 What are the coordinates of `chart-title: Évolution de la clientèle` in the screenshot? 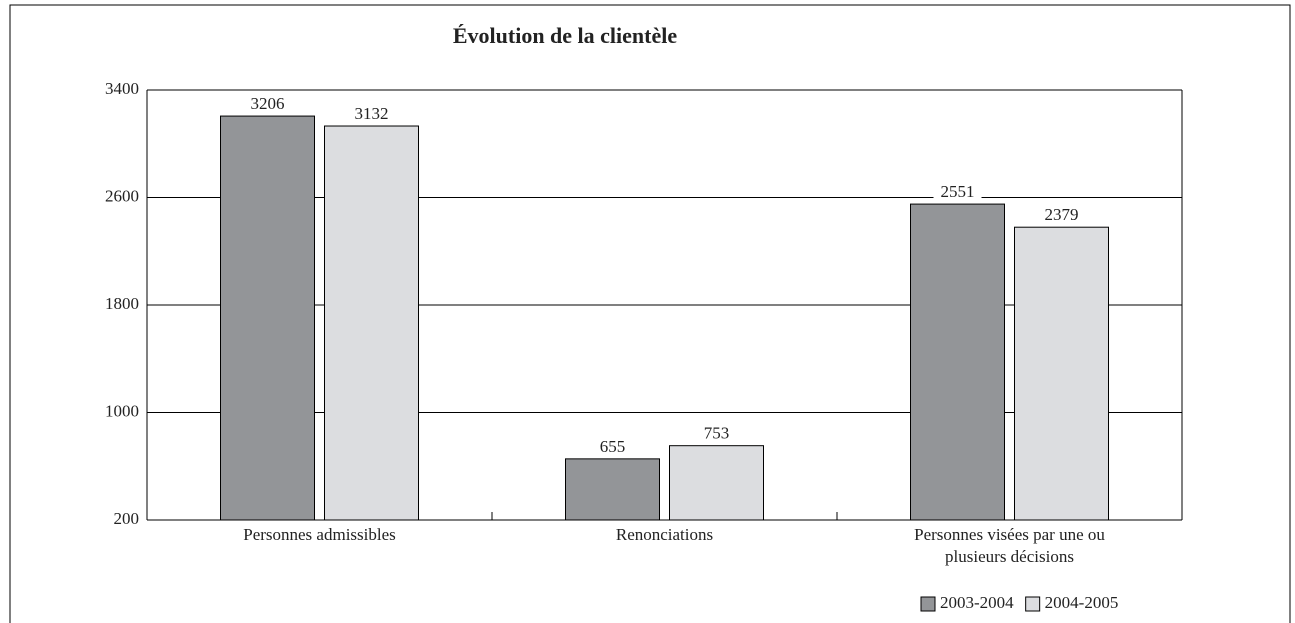 It's located at (565, 35).